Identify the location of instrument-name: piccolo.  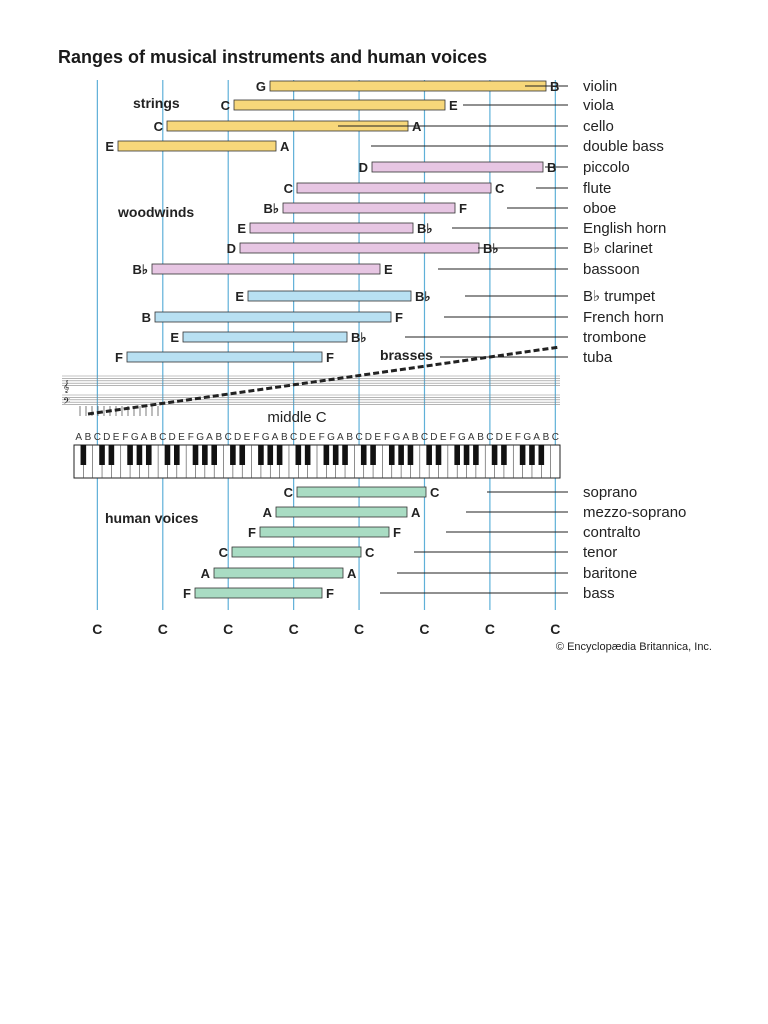
(606, 167).